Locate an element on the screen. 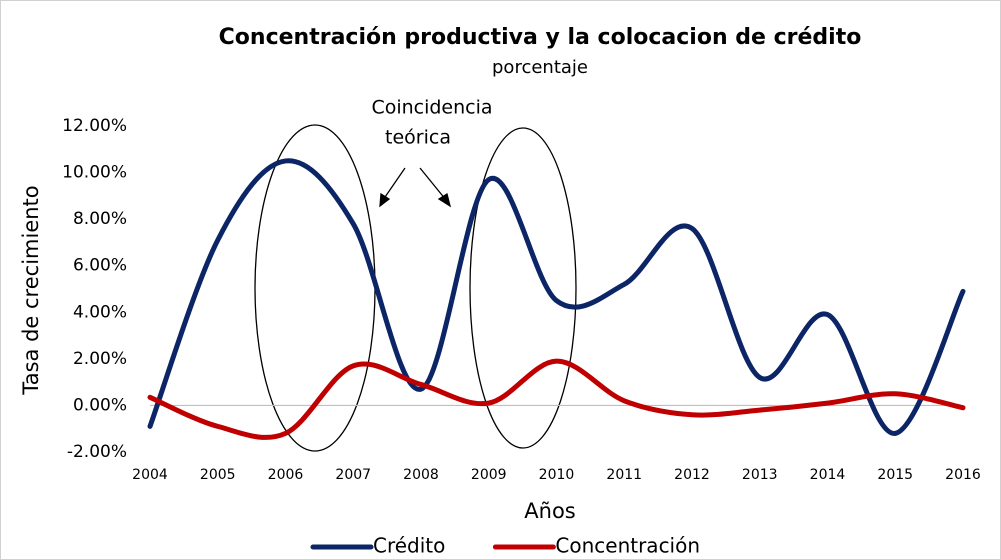 This screenshot has height=560, width=1001. x-tick-label: 2007 is located at coordinates (353, 475).